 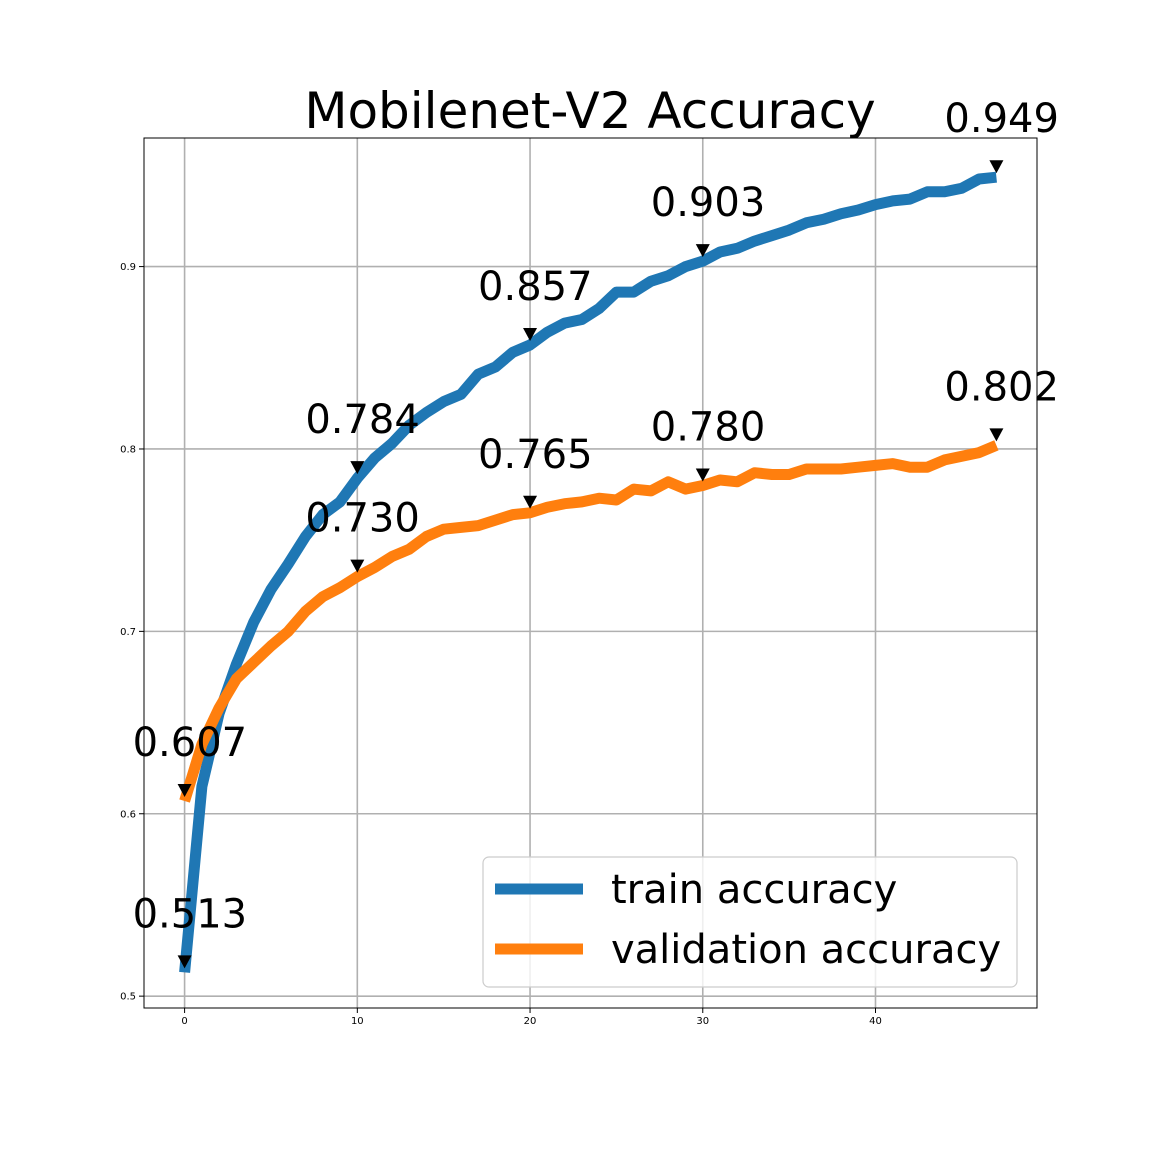 What do you see at coordinates (128, 632) in the screenshot?
I see `y-tick-label: 0.7` at bounding box center [128, 632].